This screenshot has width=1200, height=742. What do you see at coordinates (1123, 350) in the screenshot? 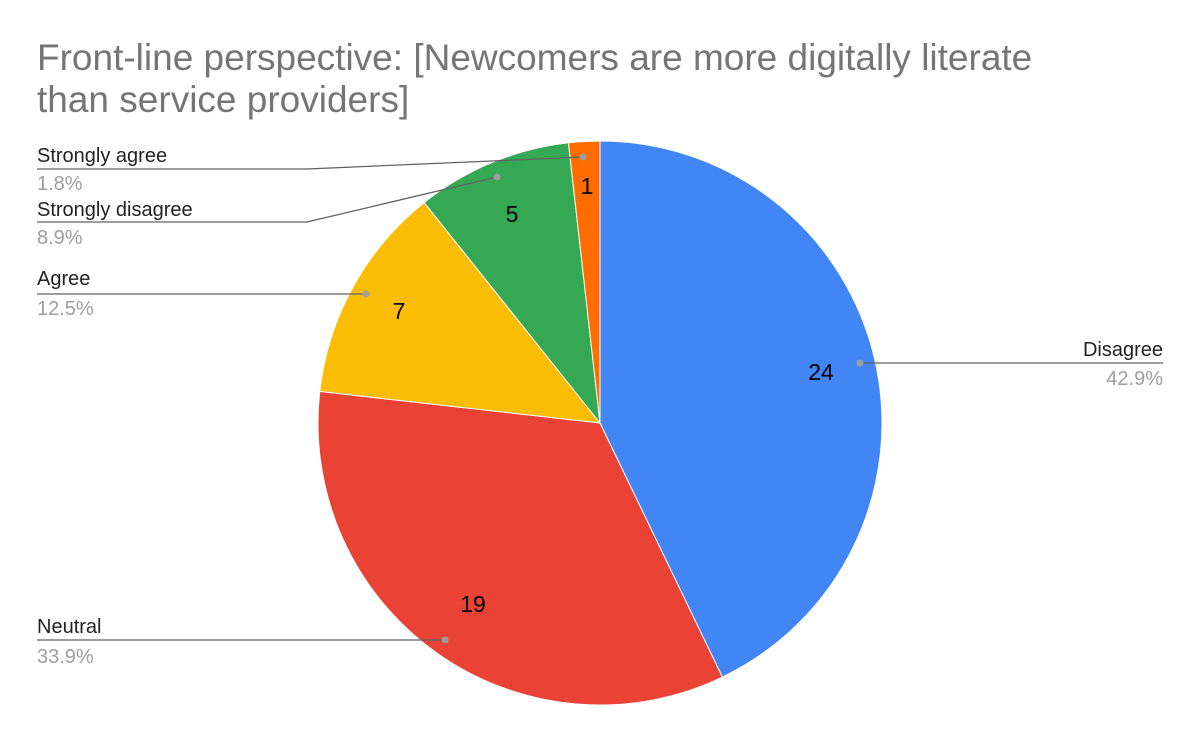
I see `slice-label-disagree: Disagree` at bounding box center [1123, 350].